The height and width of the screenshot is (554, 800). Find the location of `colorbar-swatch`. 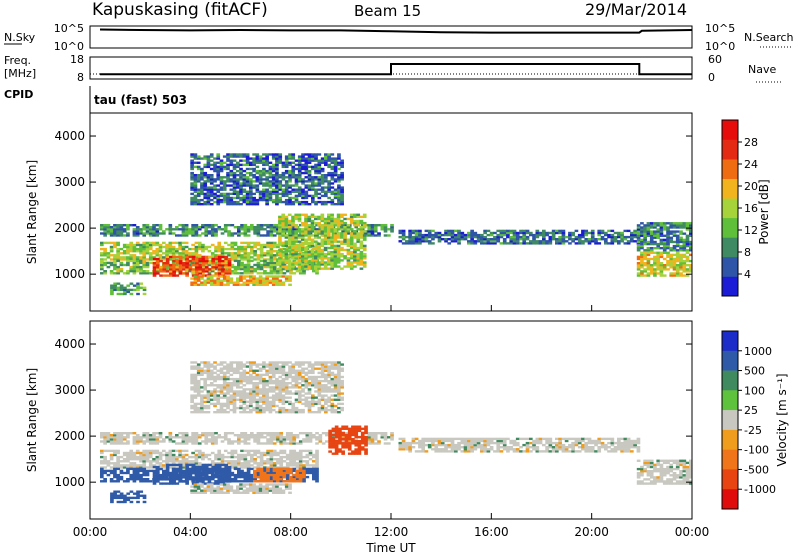

colorbar-swatch is located at coordinates (730, 130).